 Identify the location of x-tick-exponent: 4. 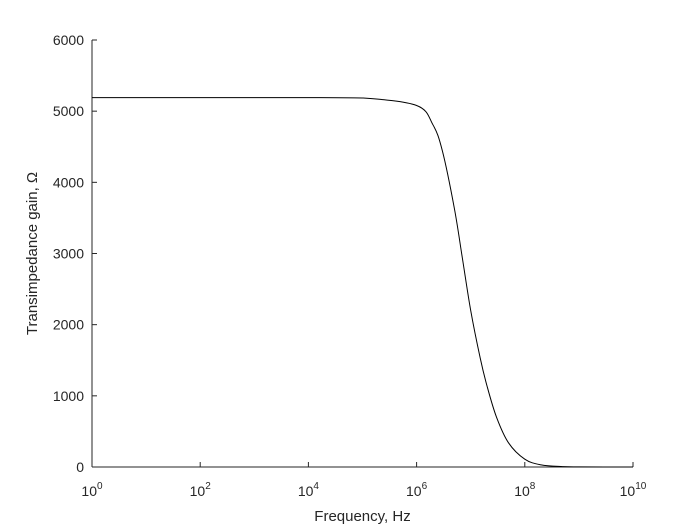
(316, 486).